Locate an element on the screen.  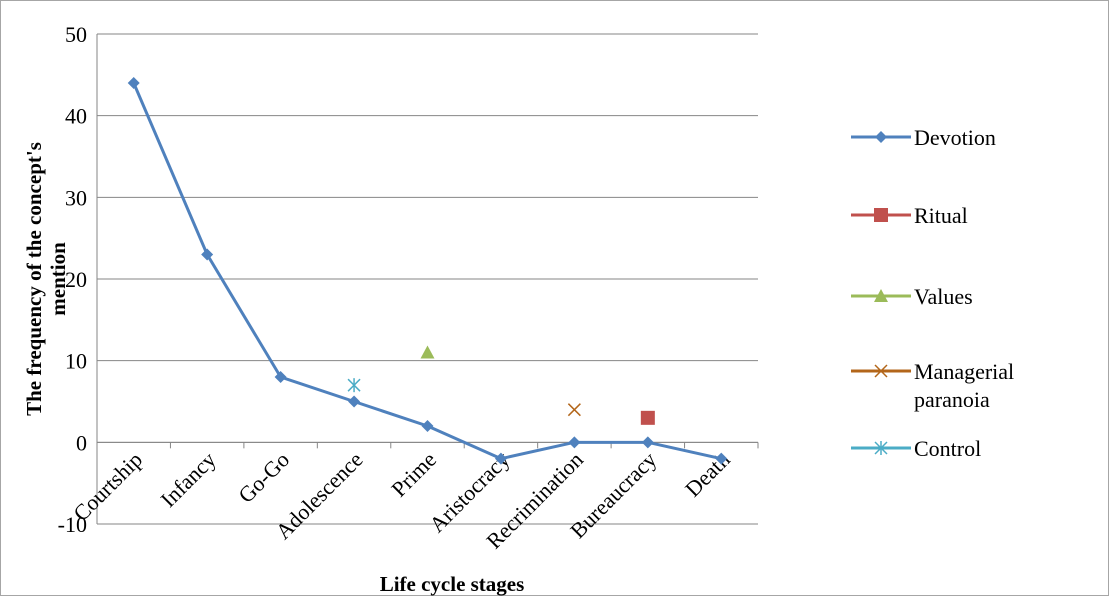
data-point-managerial-paranoia is located at coordinates (574, 410).